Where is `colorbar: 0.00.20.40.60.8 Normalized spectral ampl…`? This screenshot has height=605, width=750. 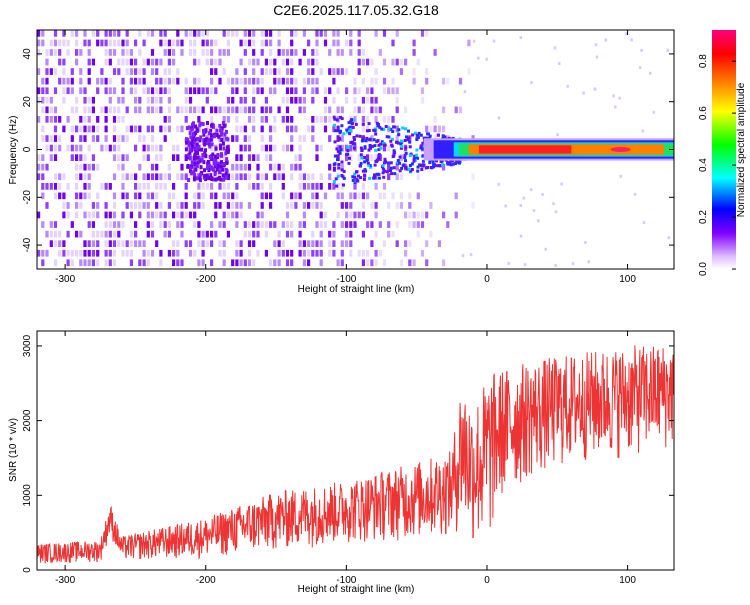
colorbar: 0.00.20.40.60.8 Normalized spectral ampl… is located at coordinates (722, 153).